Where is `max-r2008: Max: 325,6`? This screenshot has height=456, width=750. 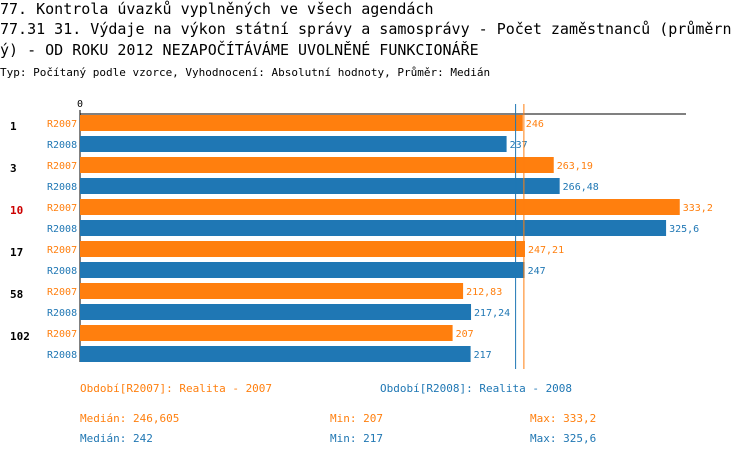 max-r2008: Max: 325,6 is located at coordinates (563, 438).